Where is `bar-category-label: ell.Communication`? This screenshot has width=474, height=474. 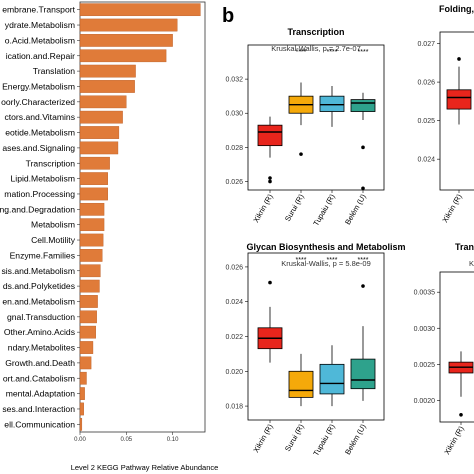
bar-category-label: ell.Communication is located at coordinates (39, 424).